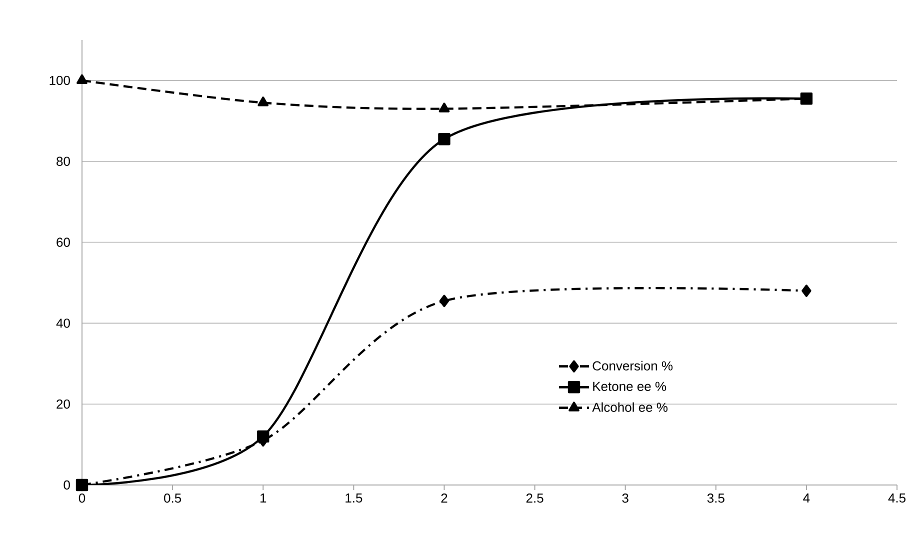 The image size is (913, 541). What do you see at coordinates (535, 498) in the screenshot?
I see `x-tick-label: 2.5` at bounding box center [535, 498].